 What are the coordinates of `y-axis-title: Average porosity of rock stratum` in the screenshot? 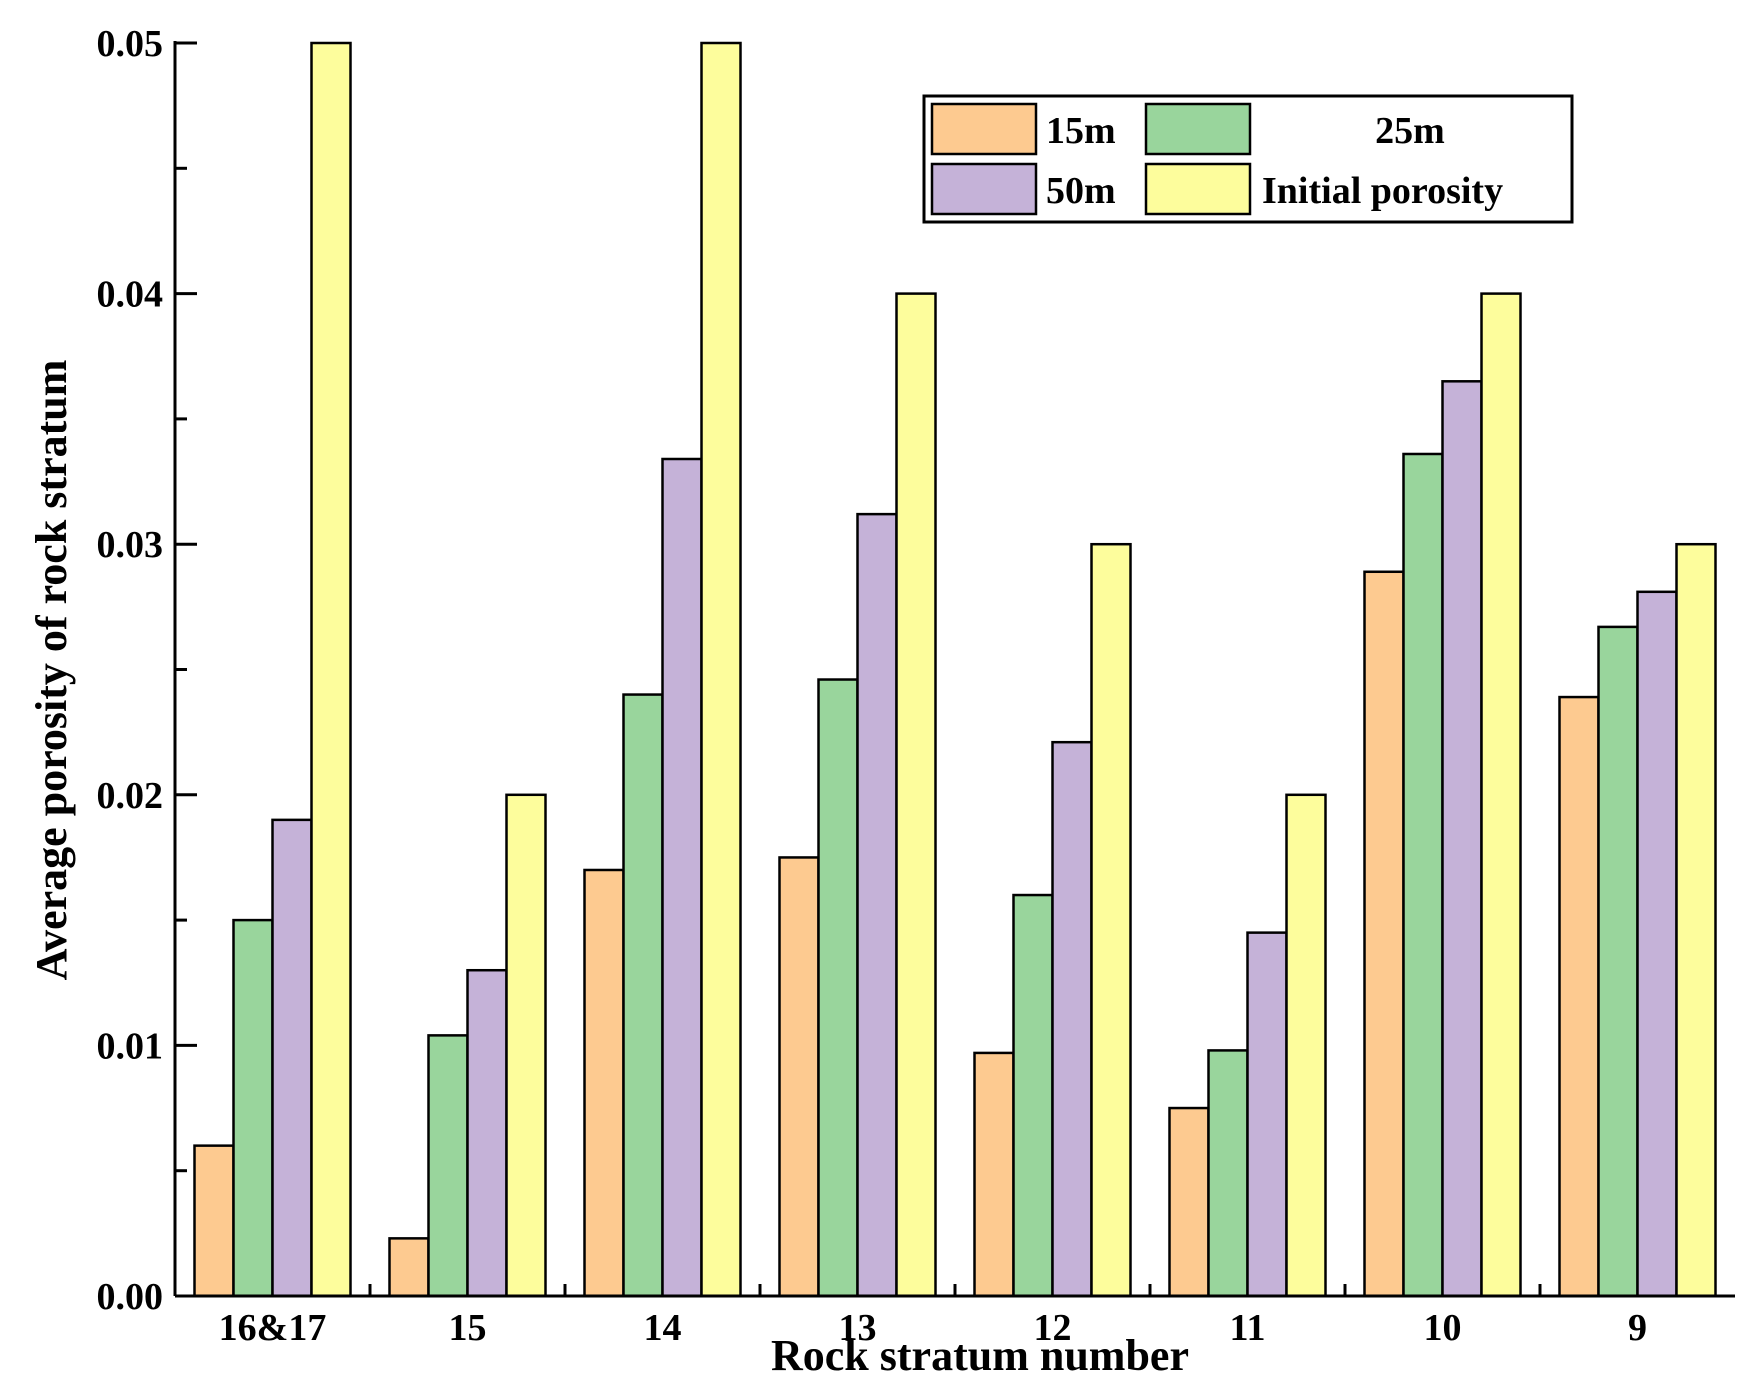 It's located at (51, 670).